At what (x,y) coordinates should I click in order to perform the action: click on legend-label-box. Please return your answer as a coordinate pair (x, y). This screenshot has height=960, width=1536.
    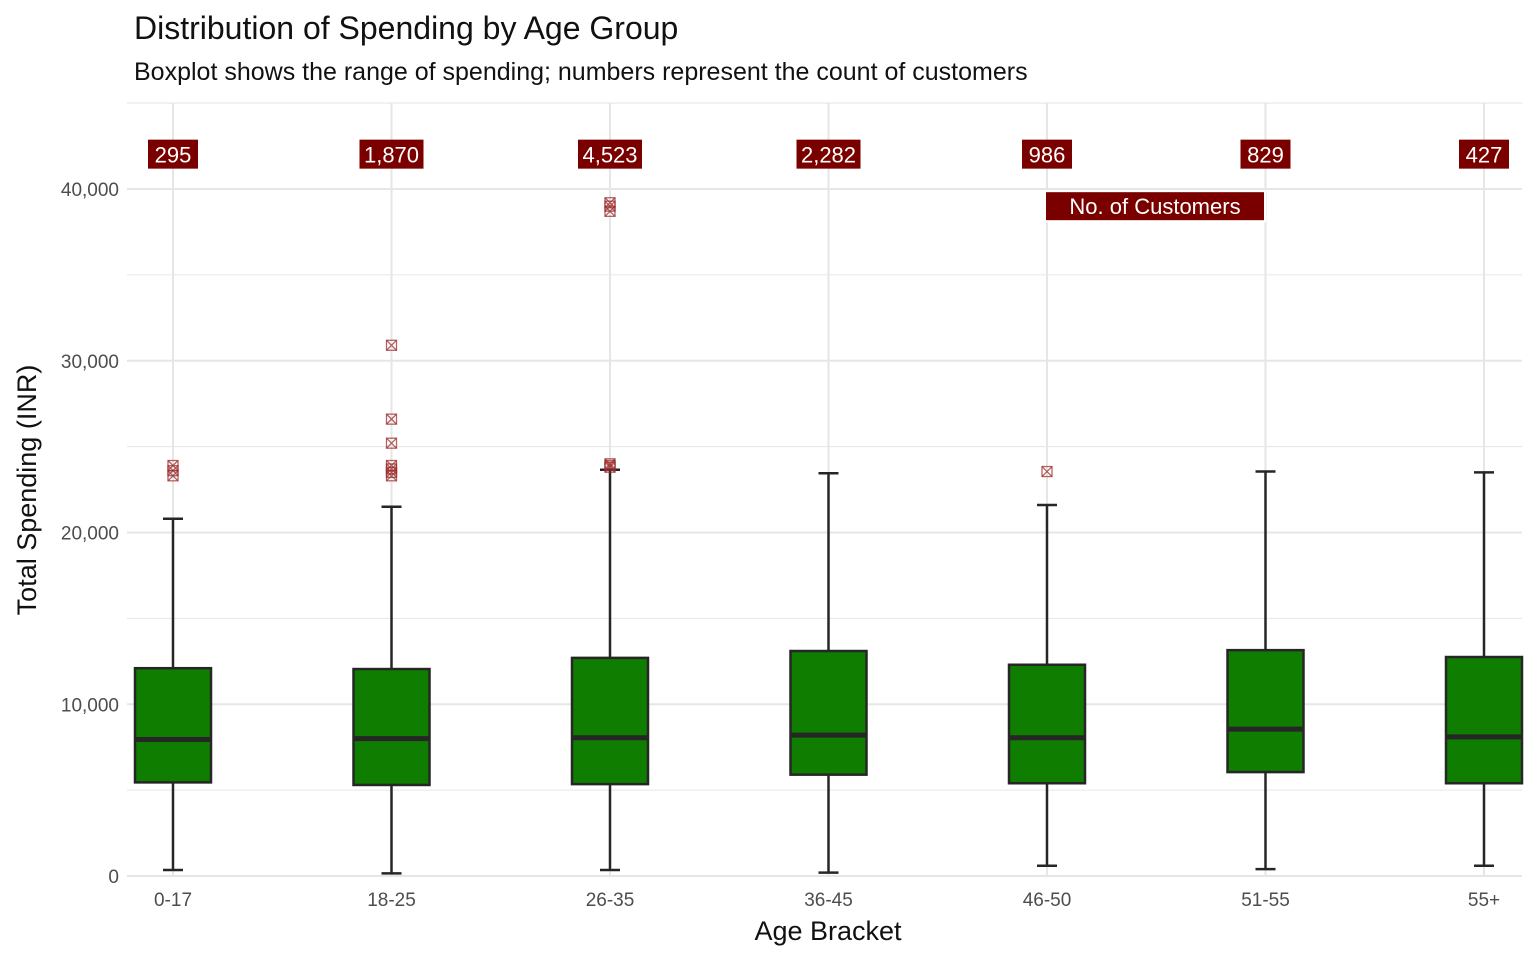
    Looking at the image, I should click on (1155, 206).